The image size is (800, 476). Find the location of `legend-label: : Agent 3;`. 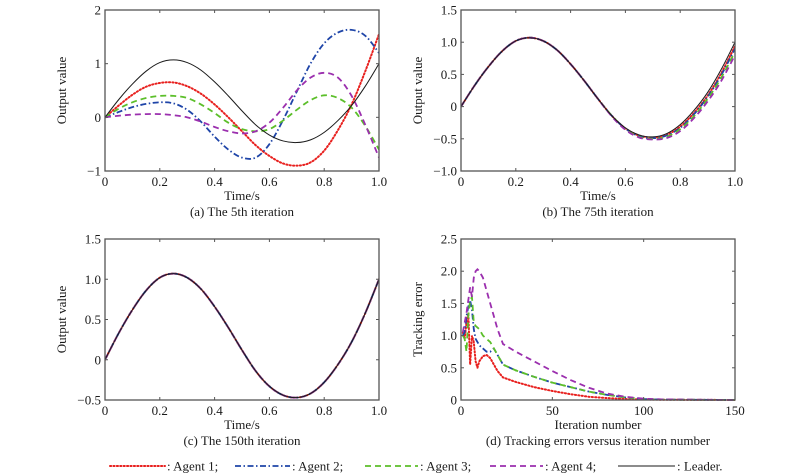

legend-label: : Agent 3; is located at coordinates (445, 466).